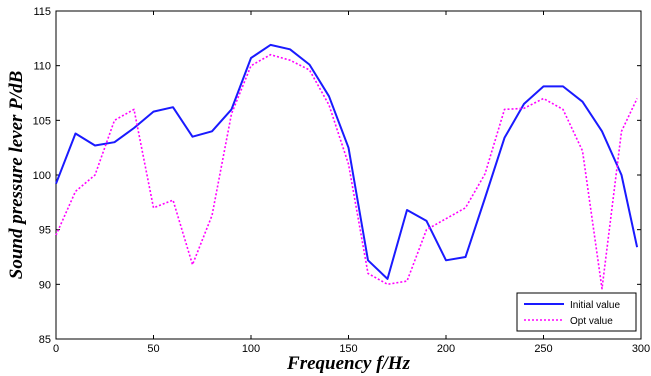  What do you see at coordinates (348, 363) in the screenshot?
I see `x-axis-label: Frequency f/Hz` at bounding box center [348, 363].